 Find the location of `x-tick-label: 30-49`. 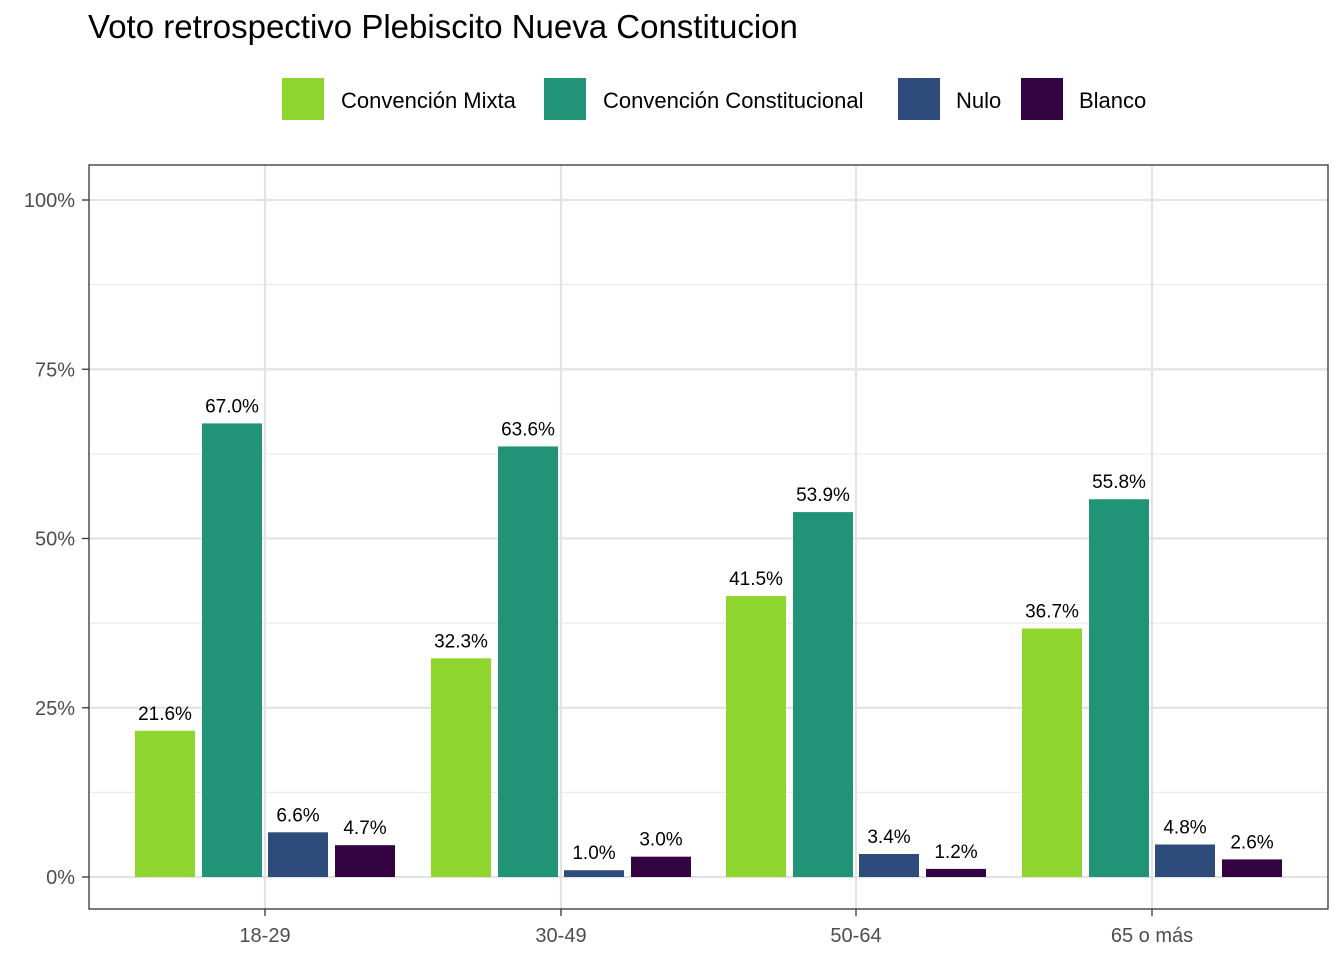

x-tick-label: 30-49 is located at coordinates (560, 936).